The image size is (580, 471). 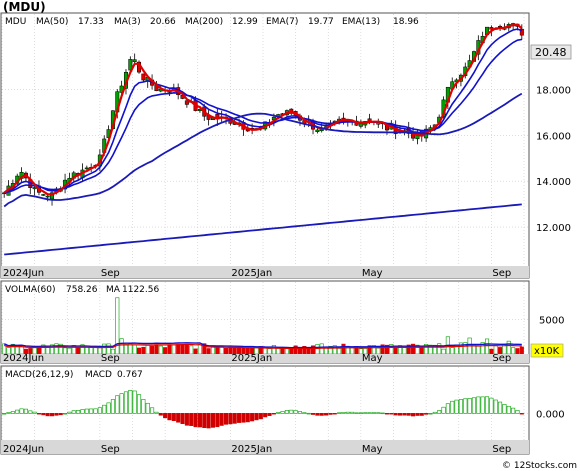 What do you see at coordinates (23, 358) in the screenshot?
I see `x-tick-label: 2024Jun` at bounding box center [23, 358].